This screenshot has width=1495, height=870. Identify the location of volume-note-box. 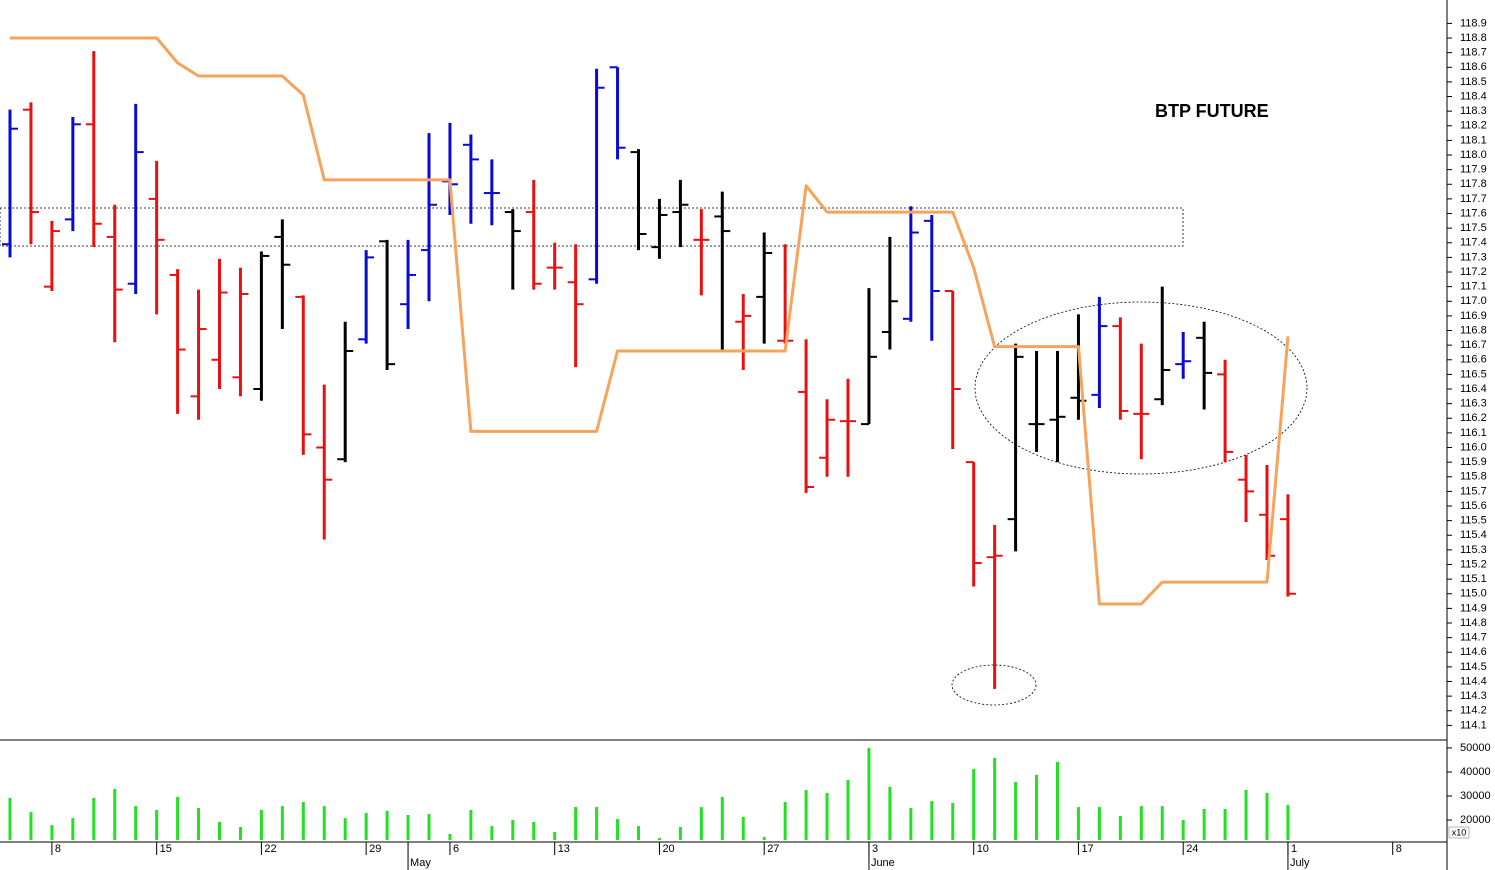
(1459, 832).